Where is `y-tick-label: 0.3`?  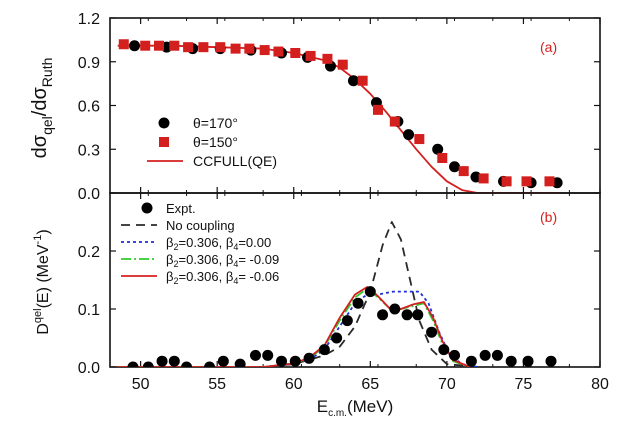 y-tick-label: 0.3 is located at coordinates (89, 150).